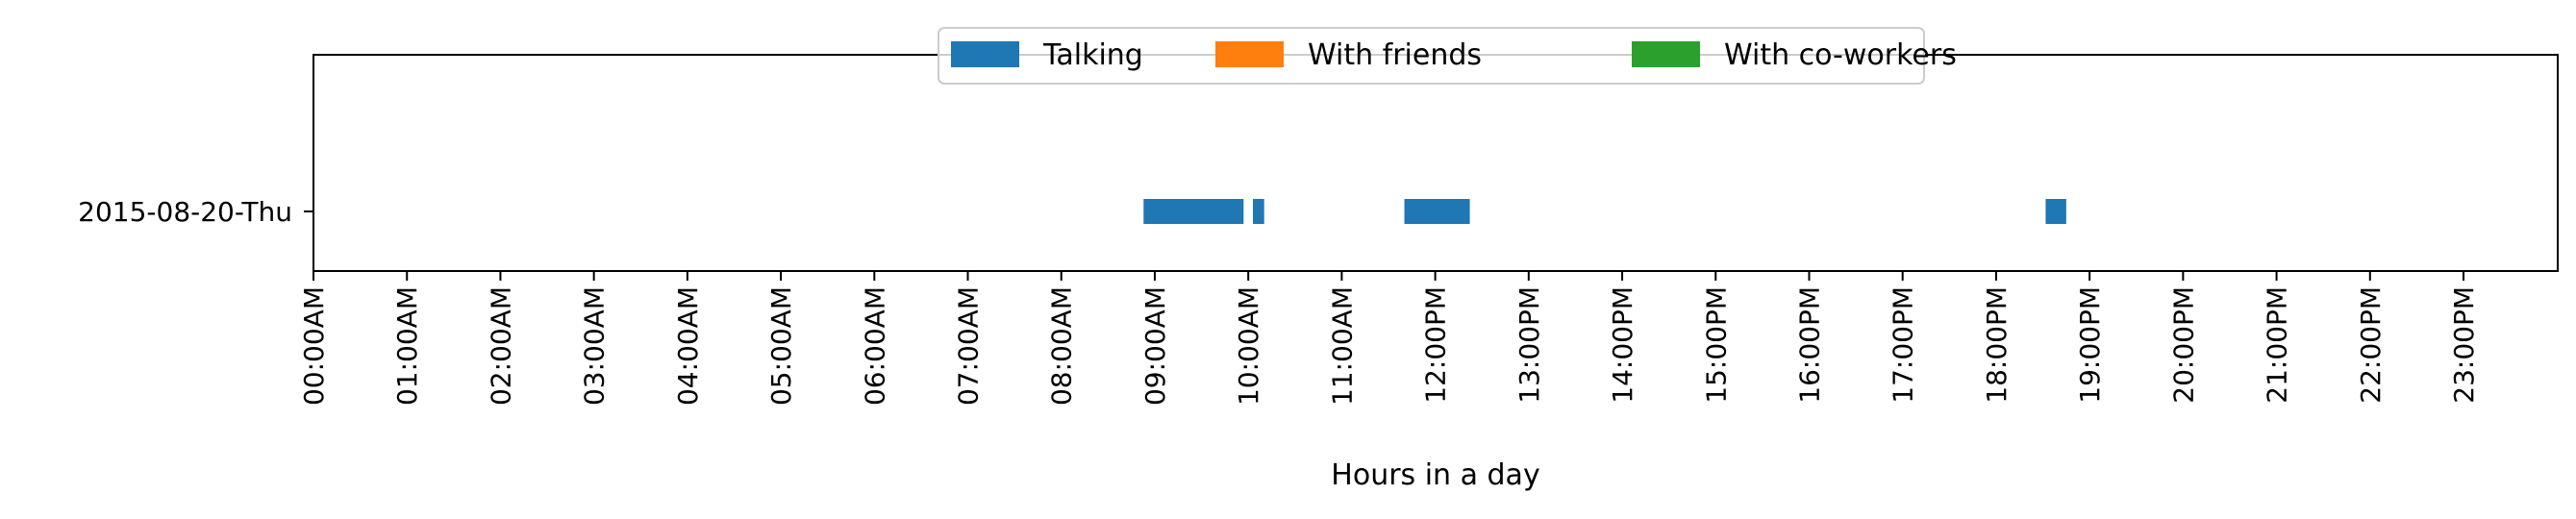  Describe the element at coordinates (874, 346) in the screenshot. I see `x-tick-label: 06:00AM` at that location.